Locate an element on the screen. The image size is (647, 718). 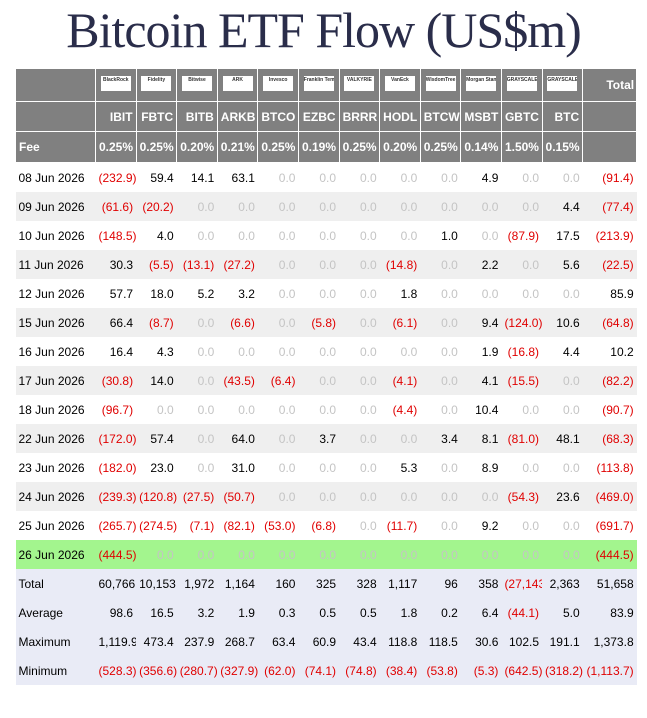
date: 10 Jun 2026 is located at coordinates (51, 235).